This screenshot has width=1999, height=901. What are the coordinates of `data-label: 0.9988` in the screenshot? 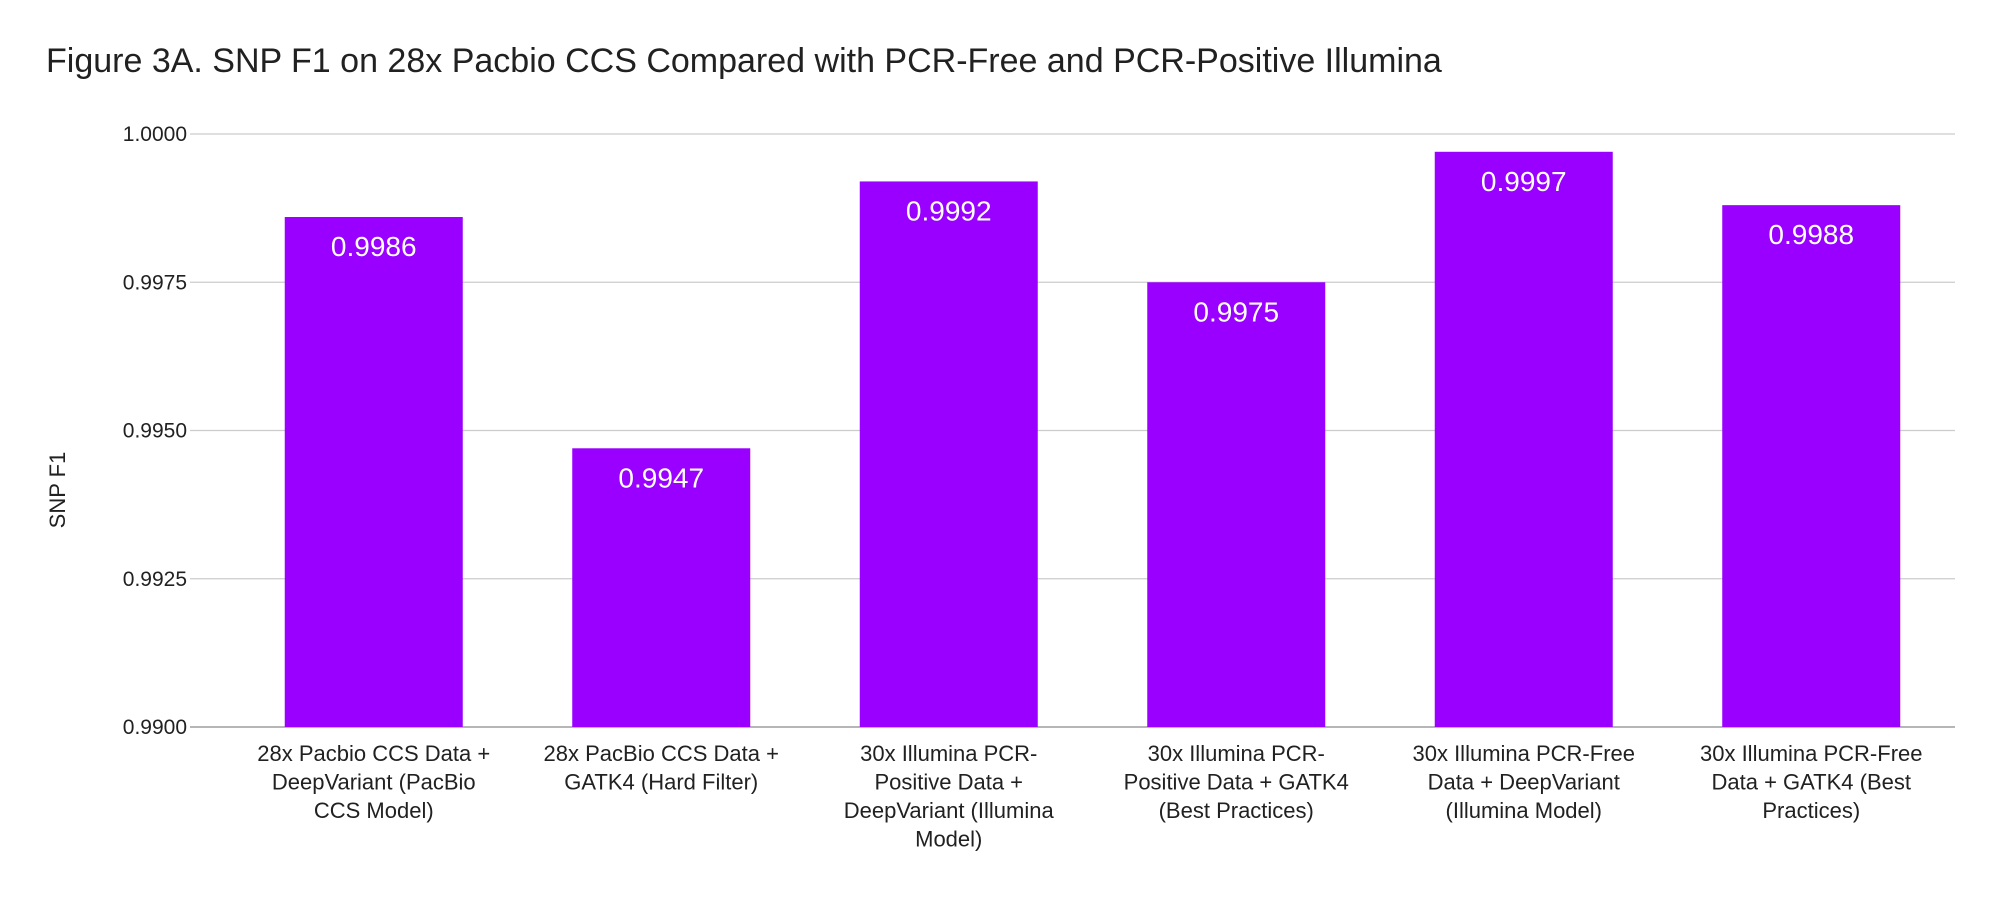 It's located at (1811, 234).